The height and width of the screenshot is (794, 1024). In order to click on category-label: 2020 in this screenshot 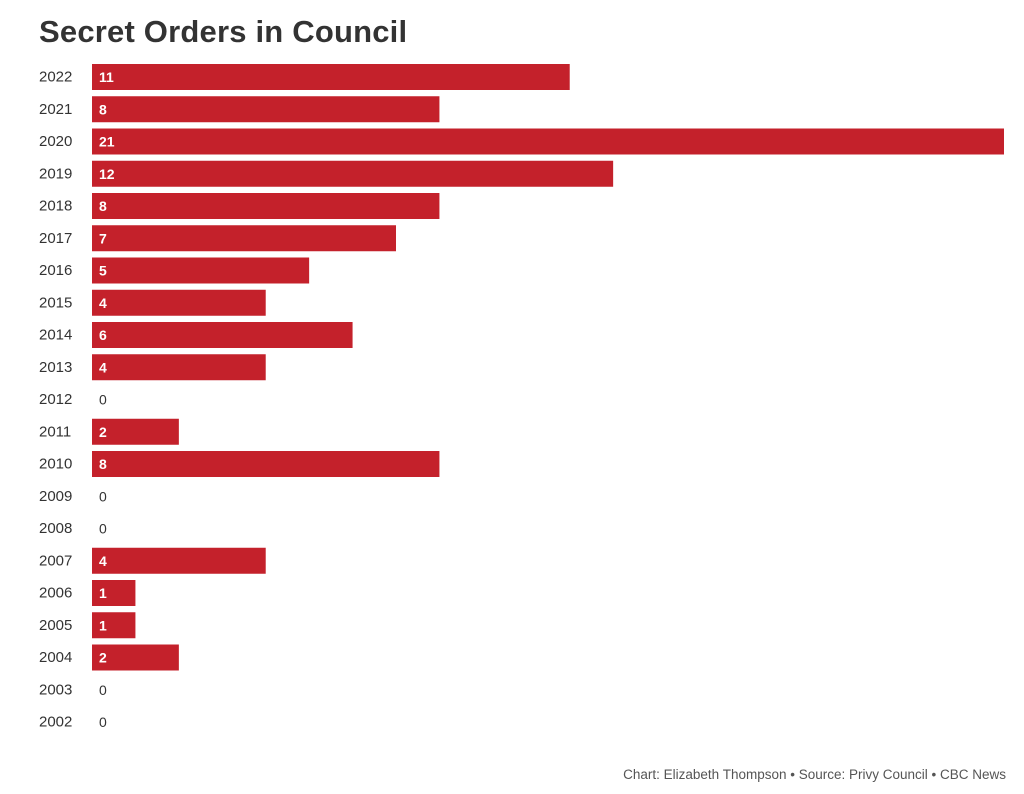, I will do `click(55, 141)`.